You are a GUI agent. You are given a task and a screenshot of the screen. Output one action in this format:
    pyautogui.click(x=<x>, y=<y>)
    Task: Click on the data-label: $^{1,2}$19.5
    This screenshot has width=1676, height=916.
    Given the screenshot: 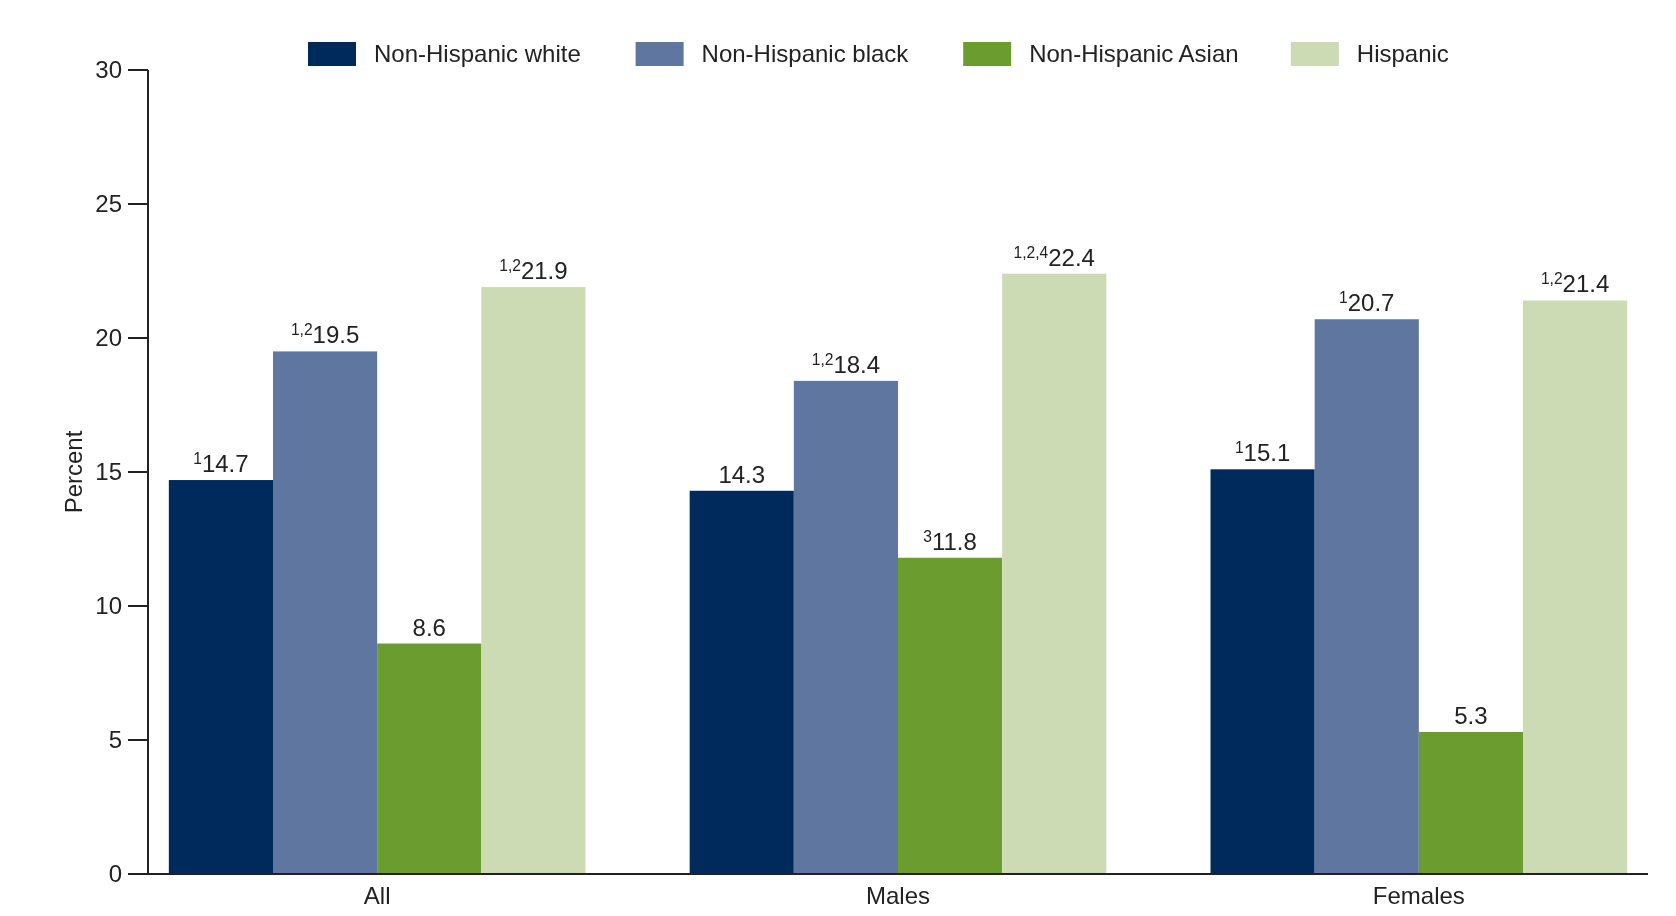 What is the action you would take?
    pyautogui.click(x=325, y=334)
    